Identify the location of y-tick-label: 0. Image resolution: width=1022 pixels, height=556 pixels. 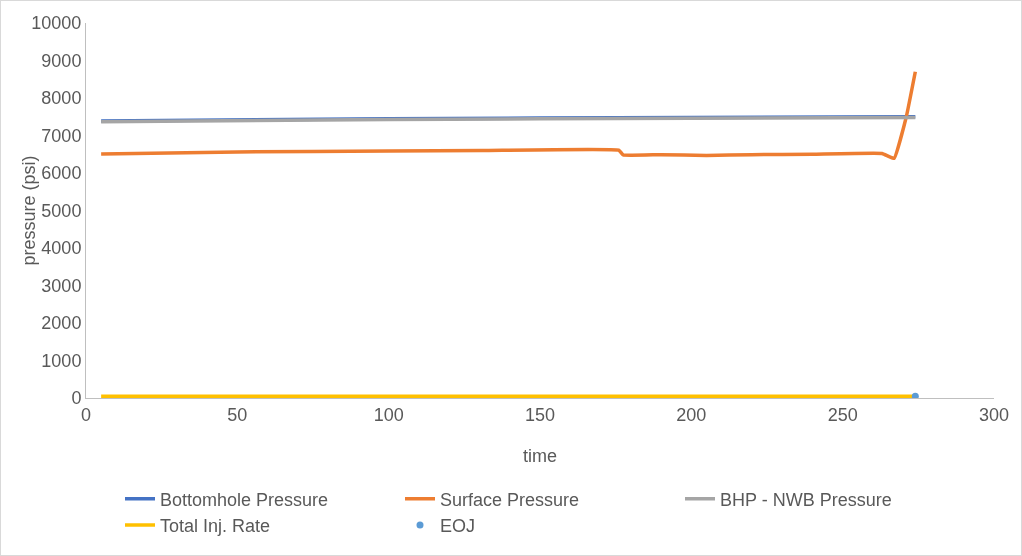
(76, 398).